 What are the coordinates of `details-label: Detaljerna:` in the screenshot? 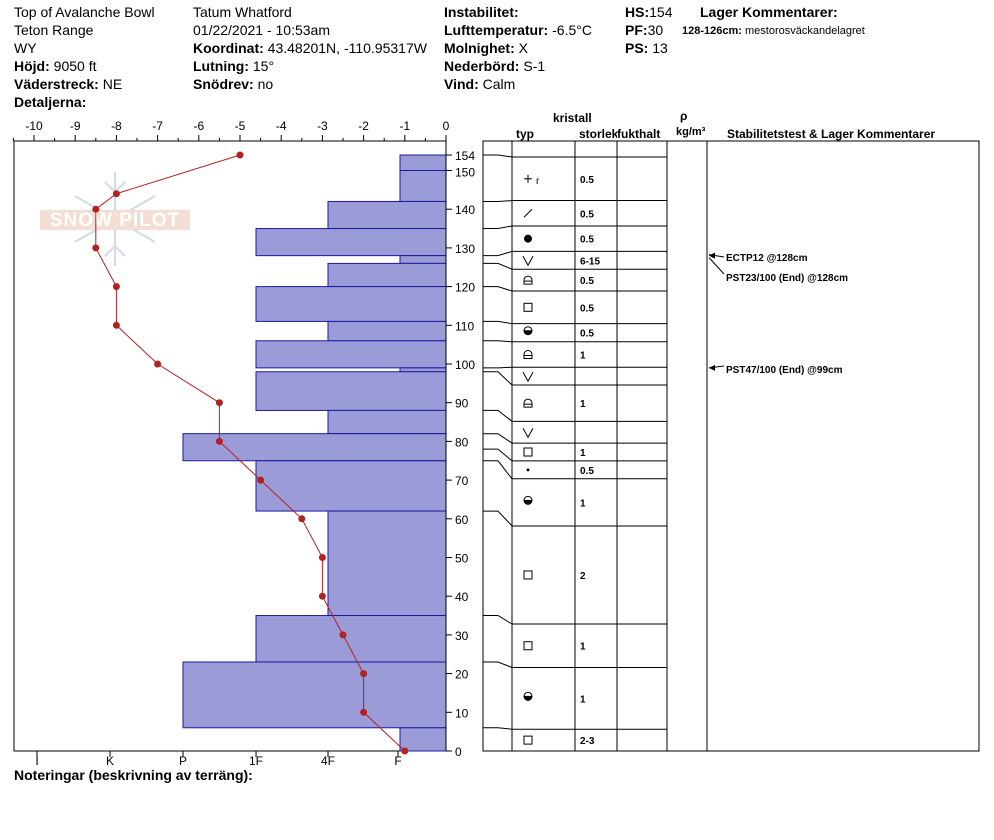 It's located at (50, 102).